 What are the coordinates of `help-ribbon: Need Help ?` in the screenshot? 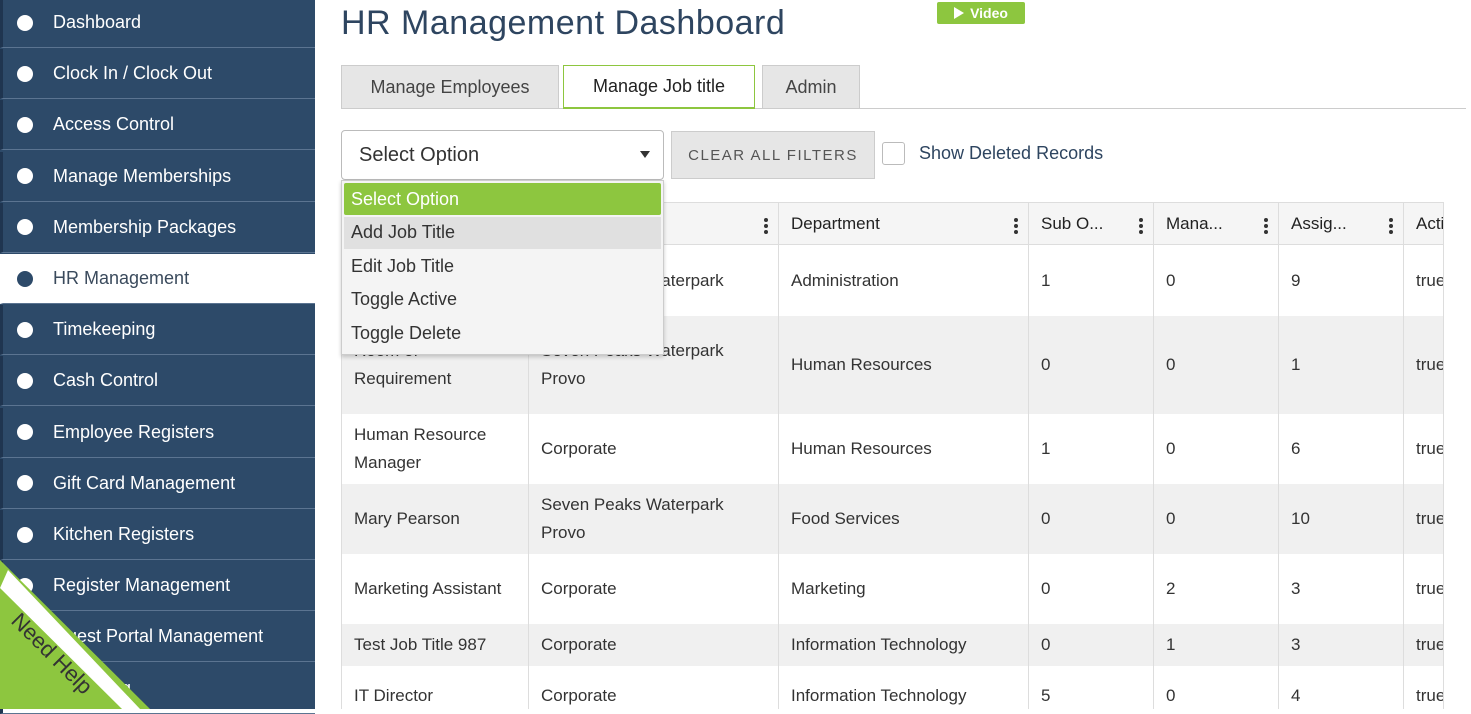 It's located at (75, 634).